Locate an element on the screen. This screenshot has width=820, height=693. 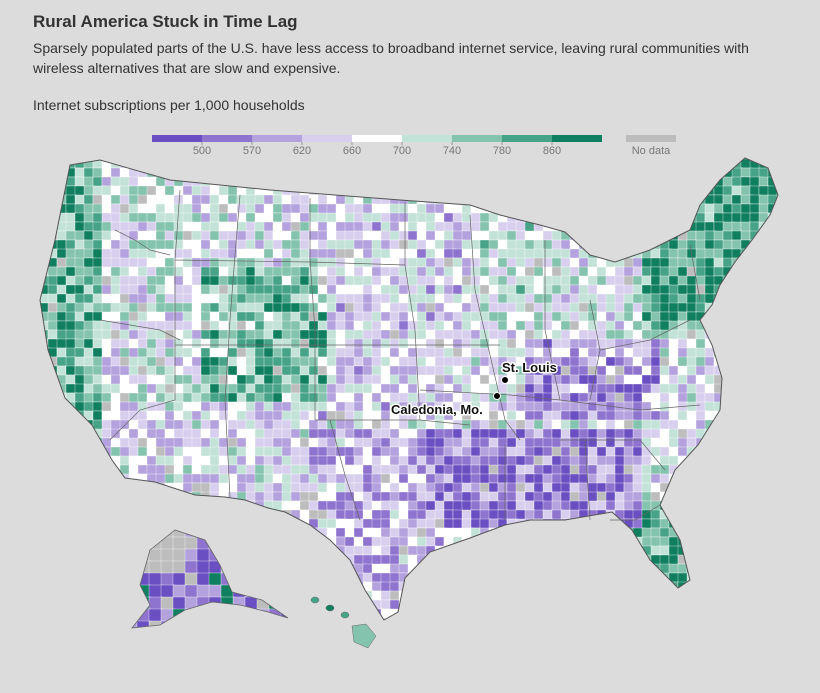
legend-tick-label: 860 is located at coordinates (552, 151).